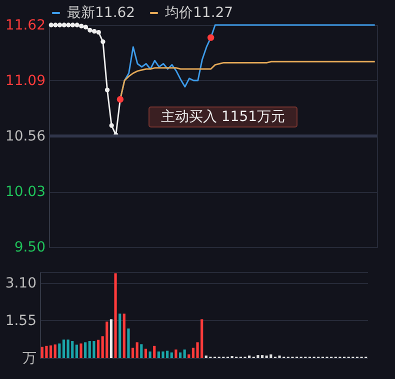  Describe the element at coordinates (25, 136) in the screenshot. I see `y-tick-label: 10.56` at that location.